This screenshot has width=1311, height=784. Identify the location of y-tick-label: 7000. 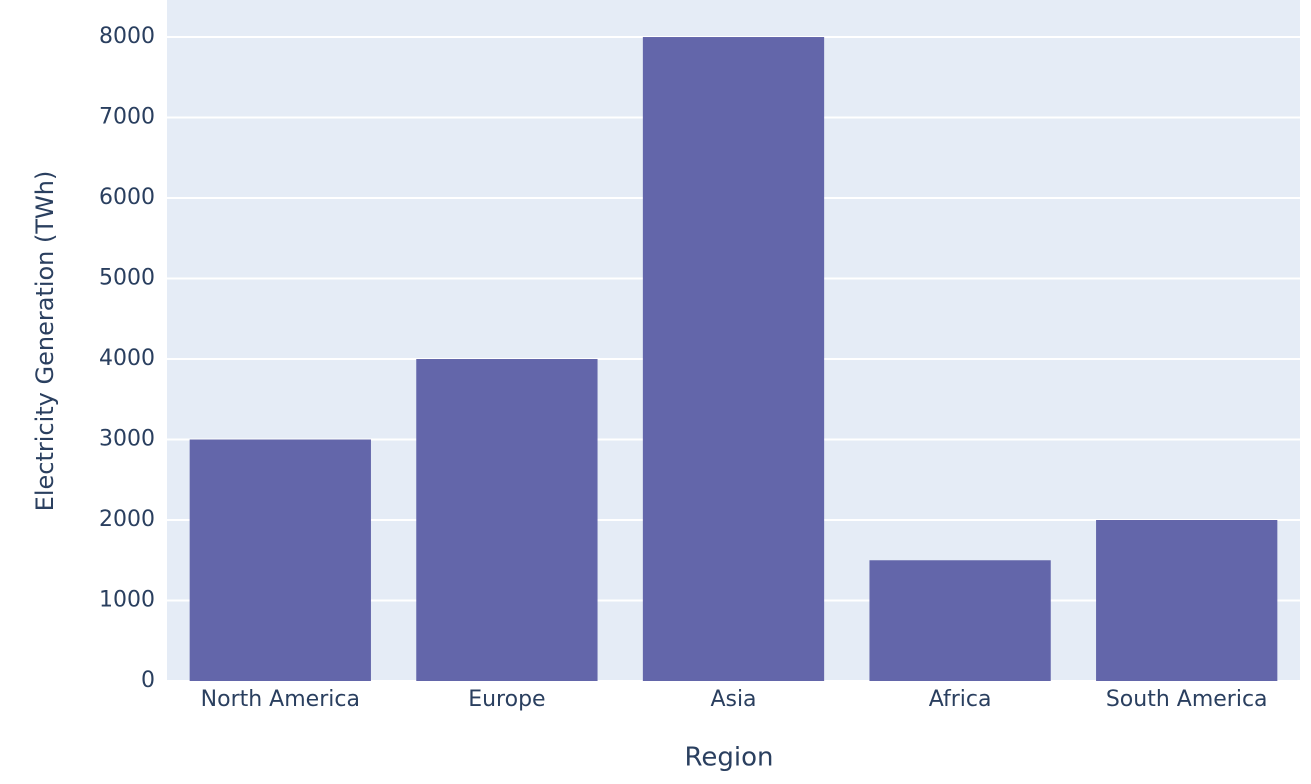
(127, 117).